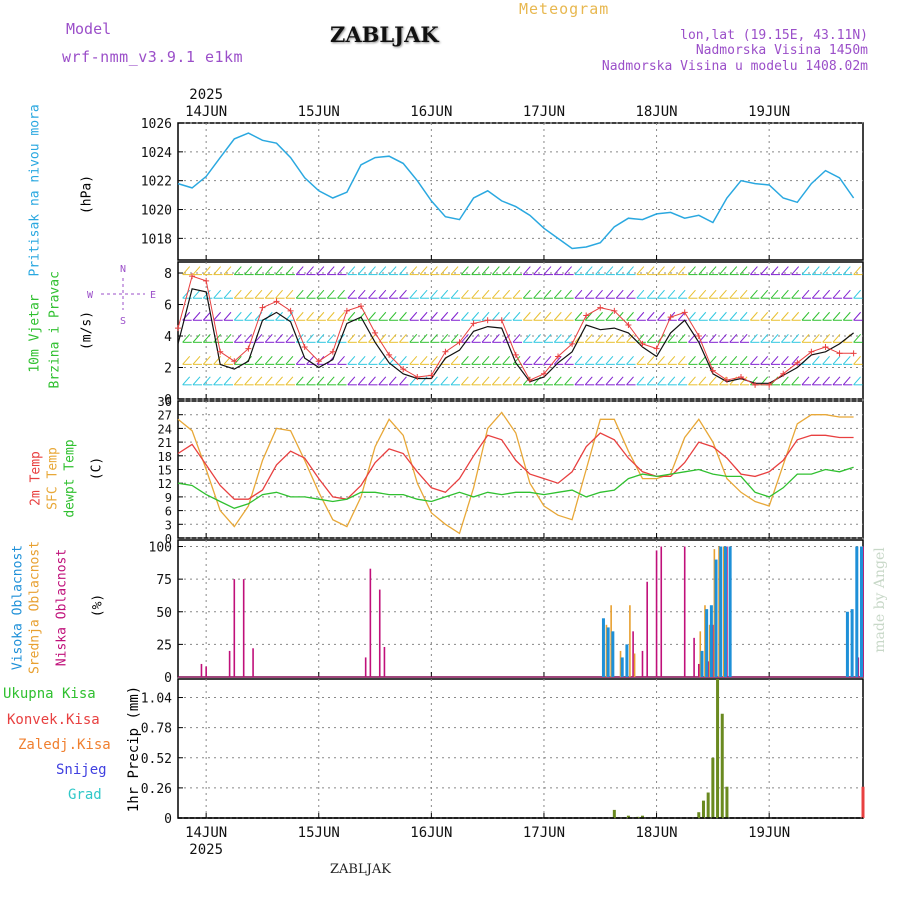 Image resolution: width=900 pixels, height=900 pixels. What do you see at coordinates (123, 269) in the screenshot?
I see `compass-n: N` at bounding box center [123, 269].